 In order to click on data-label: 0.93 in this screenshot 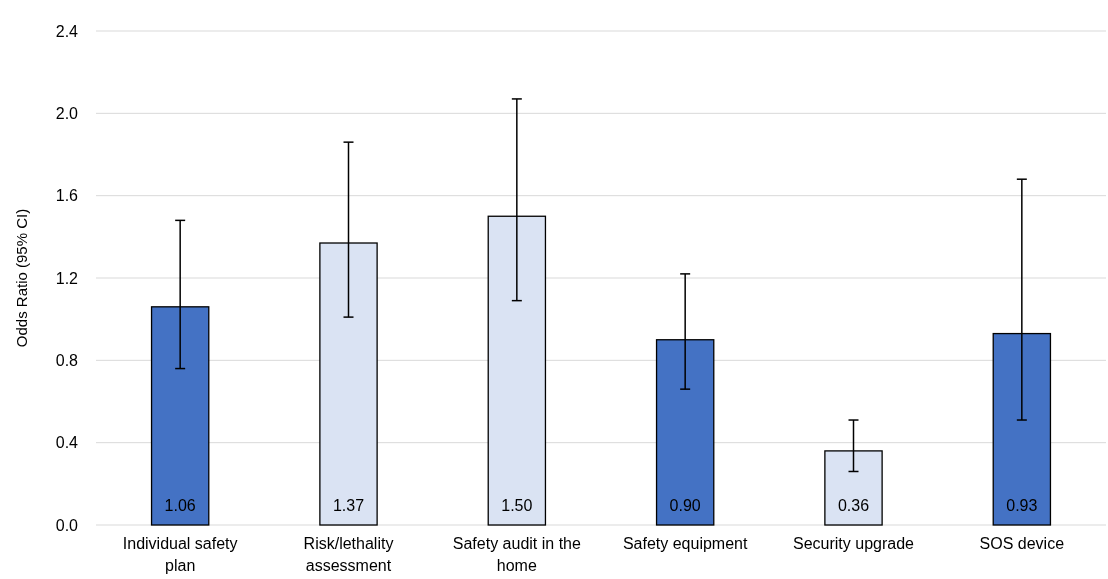, I will do `click(1022, 505)`.